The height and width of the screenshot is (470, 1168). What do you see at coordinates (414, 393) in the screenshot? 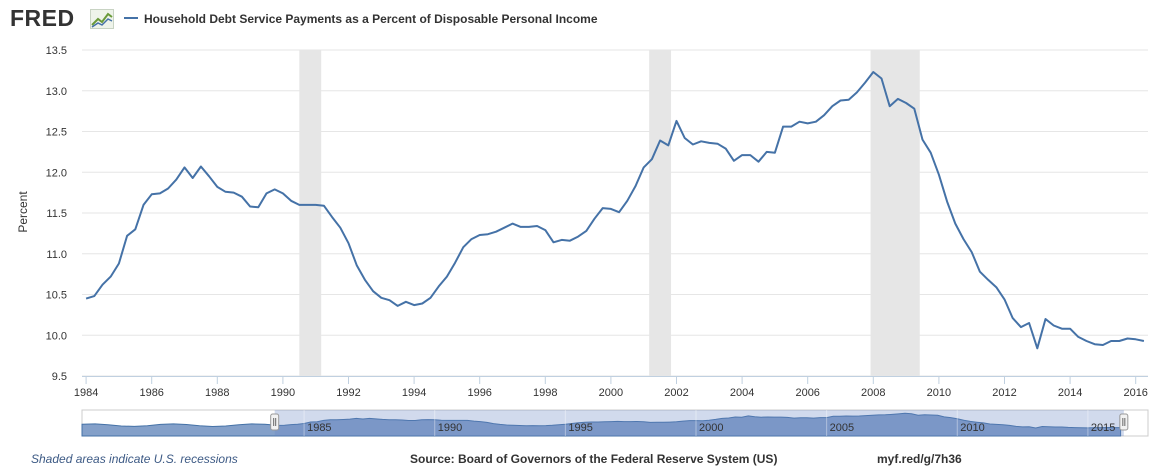
I see `x-tick-label: 1994` at bounding box center [414, 393].